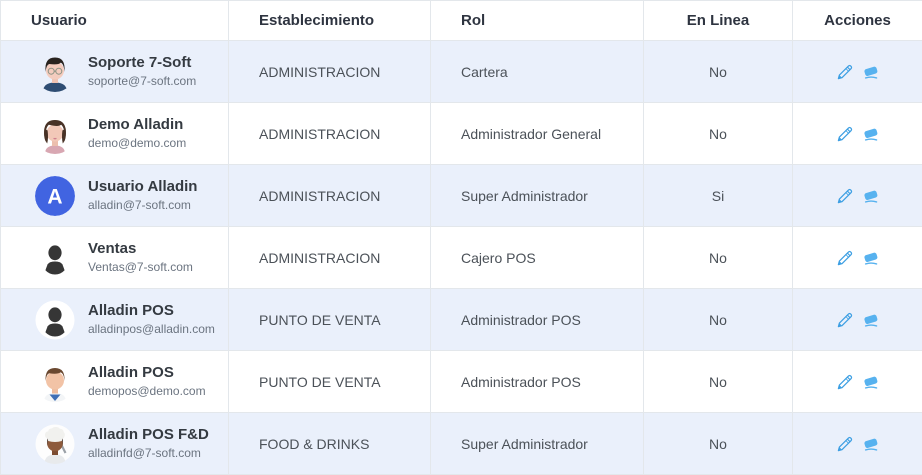 The image size is (922, 475). I want to click on woman-avatar, so click(55, 134).